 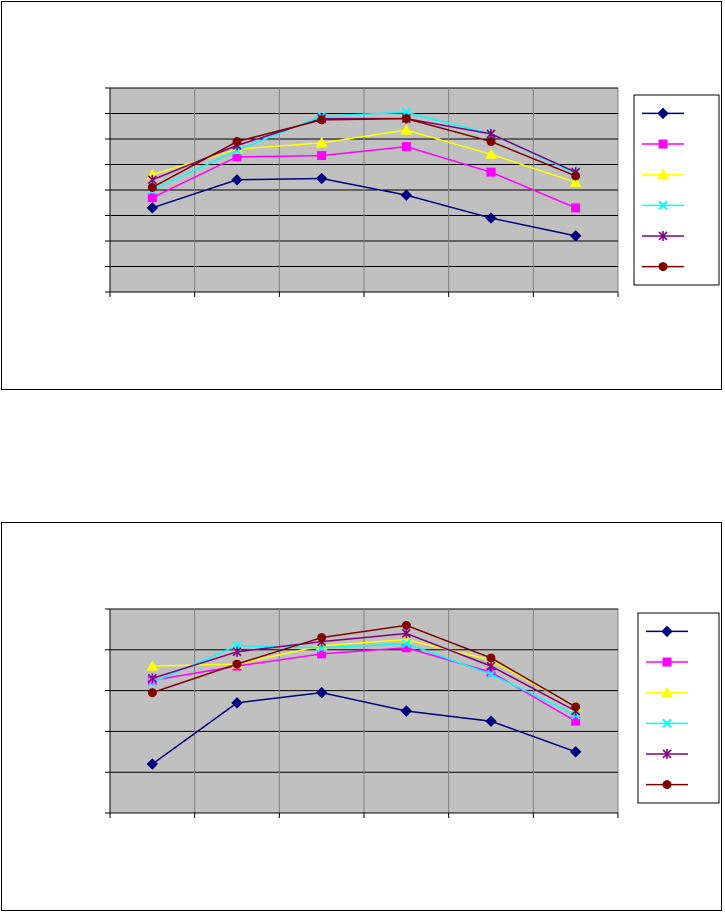 What do you see at coordinates (406, 129) in the screenshot?
I see `data-point-s3-p4` at bounding box center [406, 129].